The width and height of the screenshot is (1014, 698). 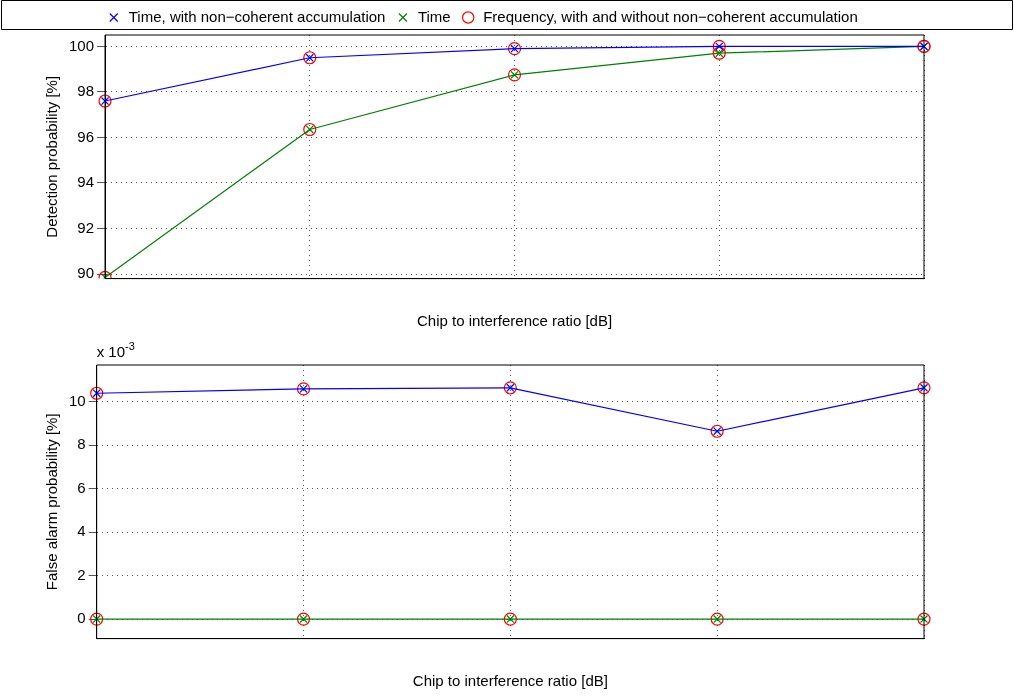 What do you see at coordinates (81, 531) in the screenshot?
I see `y-tick-label: 4` at bounding box center [81, 531].